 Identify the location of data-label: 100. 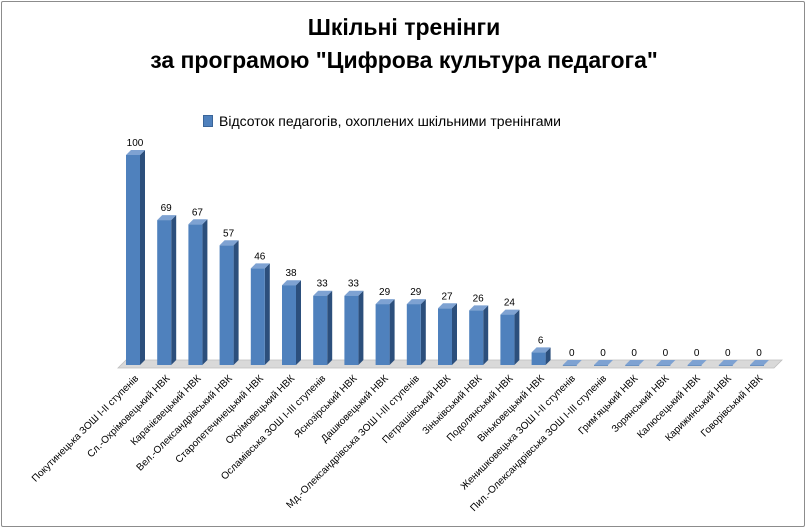
(135, 143).